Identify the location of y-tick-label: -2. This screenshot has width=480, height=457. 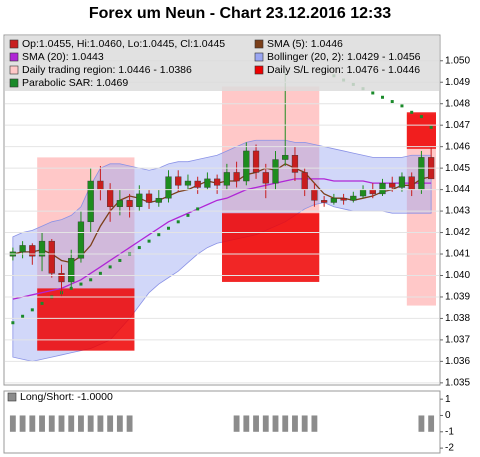
(449, 448).